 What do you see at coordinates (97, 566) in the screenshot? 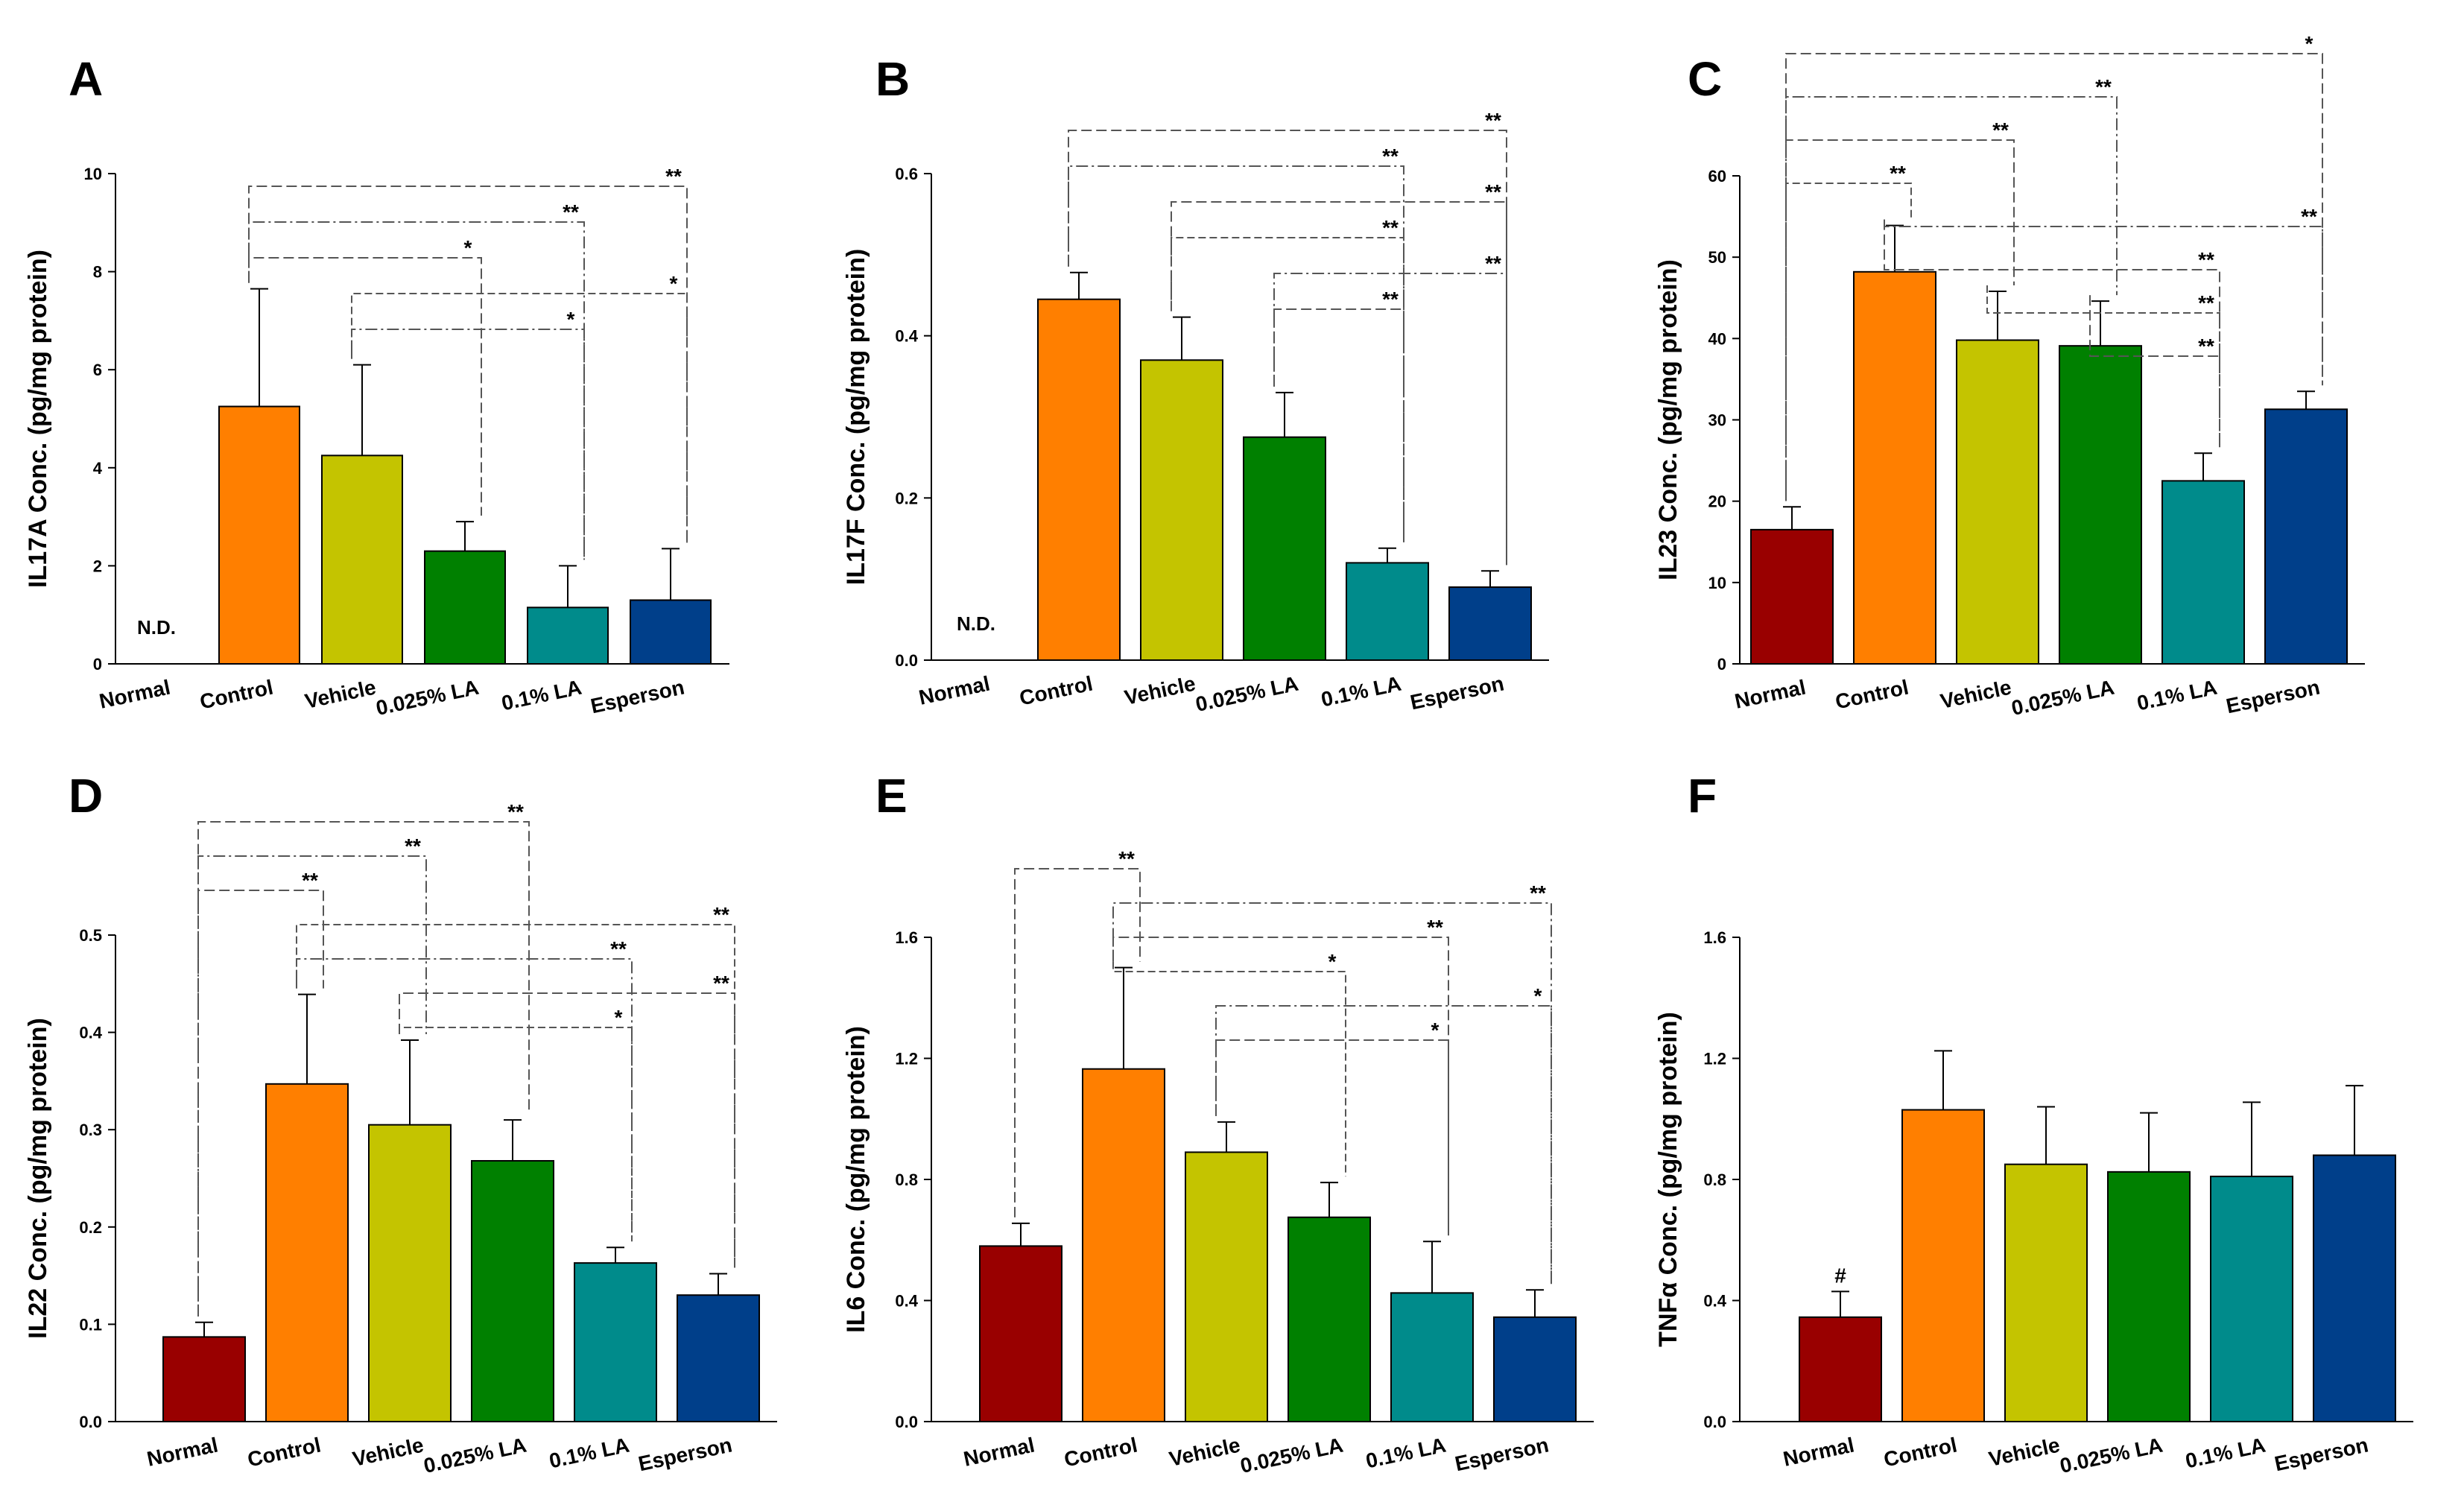
I see `y-tick-label: 2` at bounding box center [97, 566].